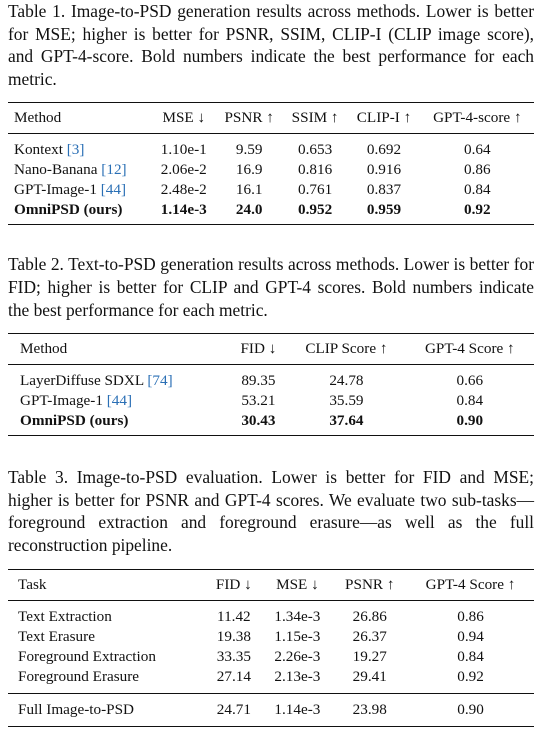  I want to click on table-cell: 0.86, so click(477, 170).